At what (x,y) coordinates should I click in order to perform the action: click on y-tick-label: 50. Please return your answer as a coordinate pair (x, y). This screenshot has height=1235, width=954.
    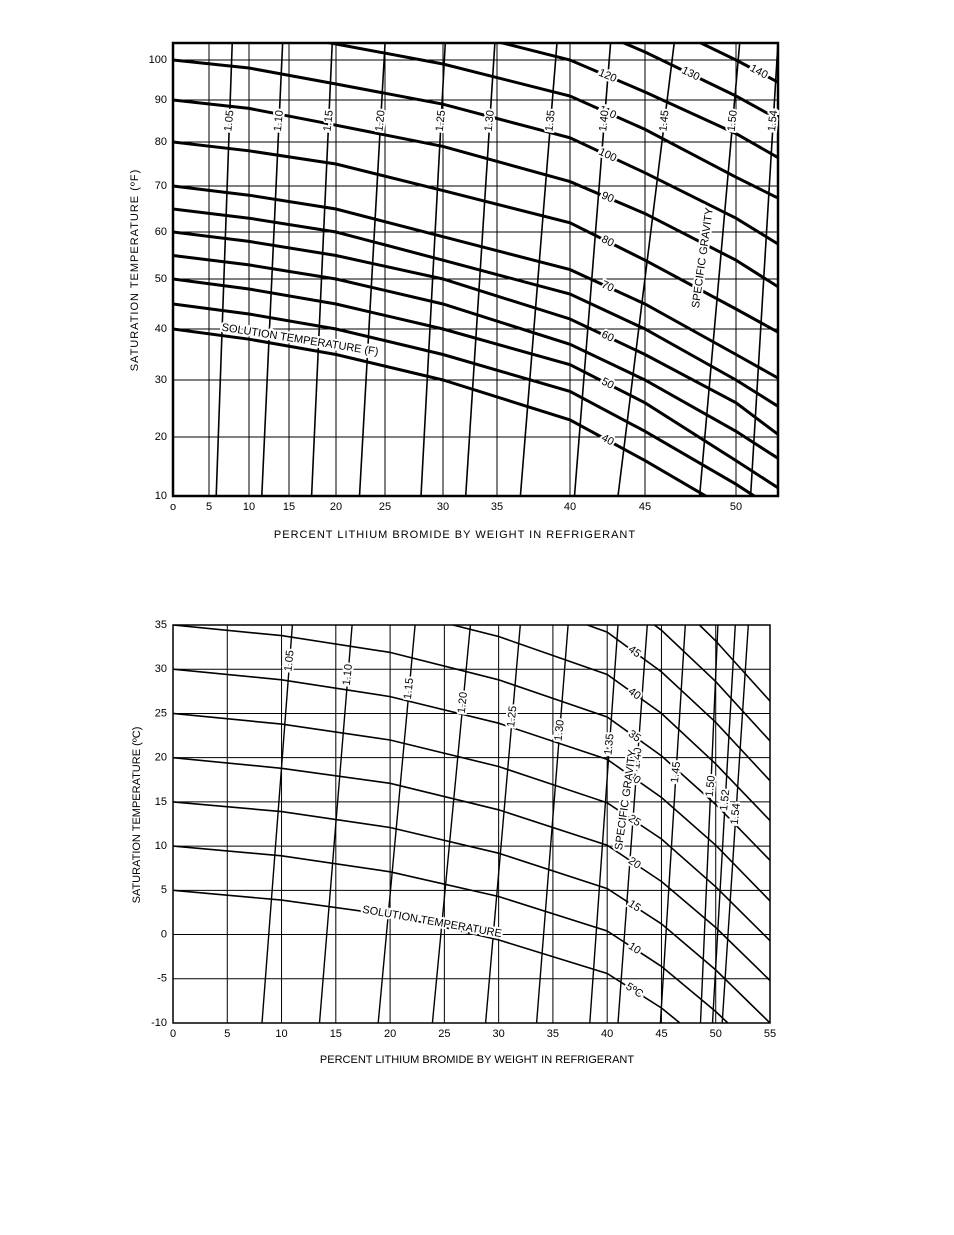
    Looking at the image, I should click on (161, 279).